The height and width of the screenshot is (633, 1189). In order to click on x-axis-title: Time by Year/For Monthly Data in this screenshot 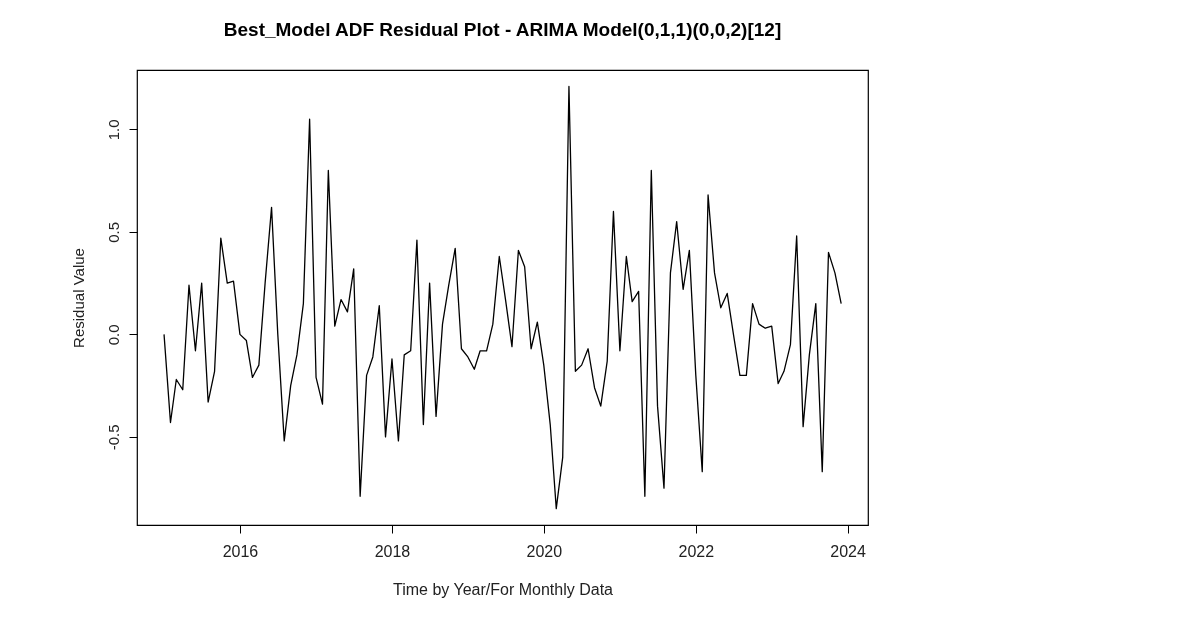, I will do `click(503, 589)`.